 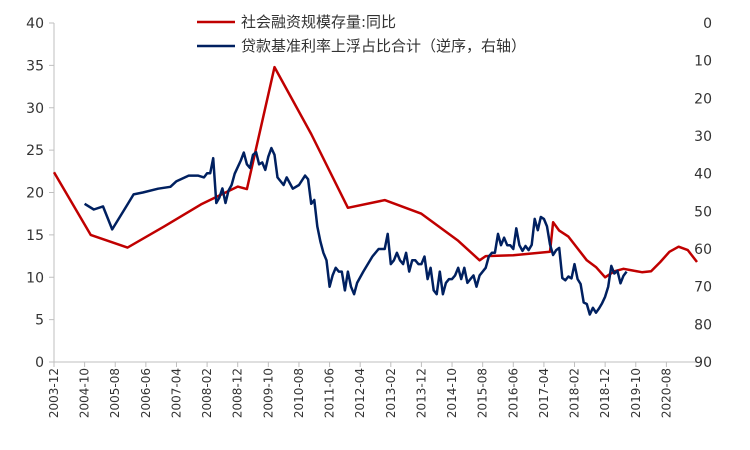 I want to click on right-tick-label: 10, so click(x=703, y=62).